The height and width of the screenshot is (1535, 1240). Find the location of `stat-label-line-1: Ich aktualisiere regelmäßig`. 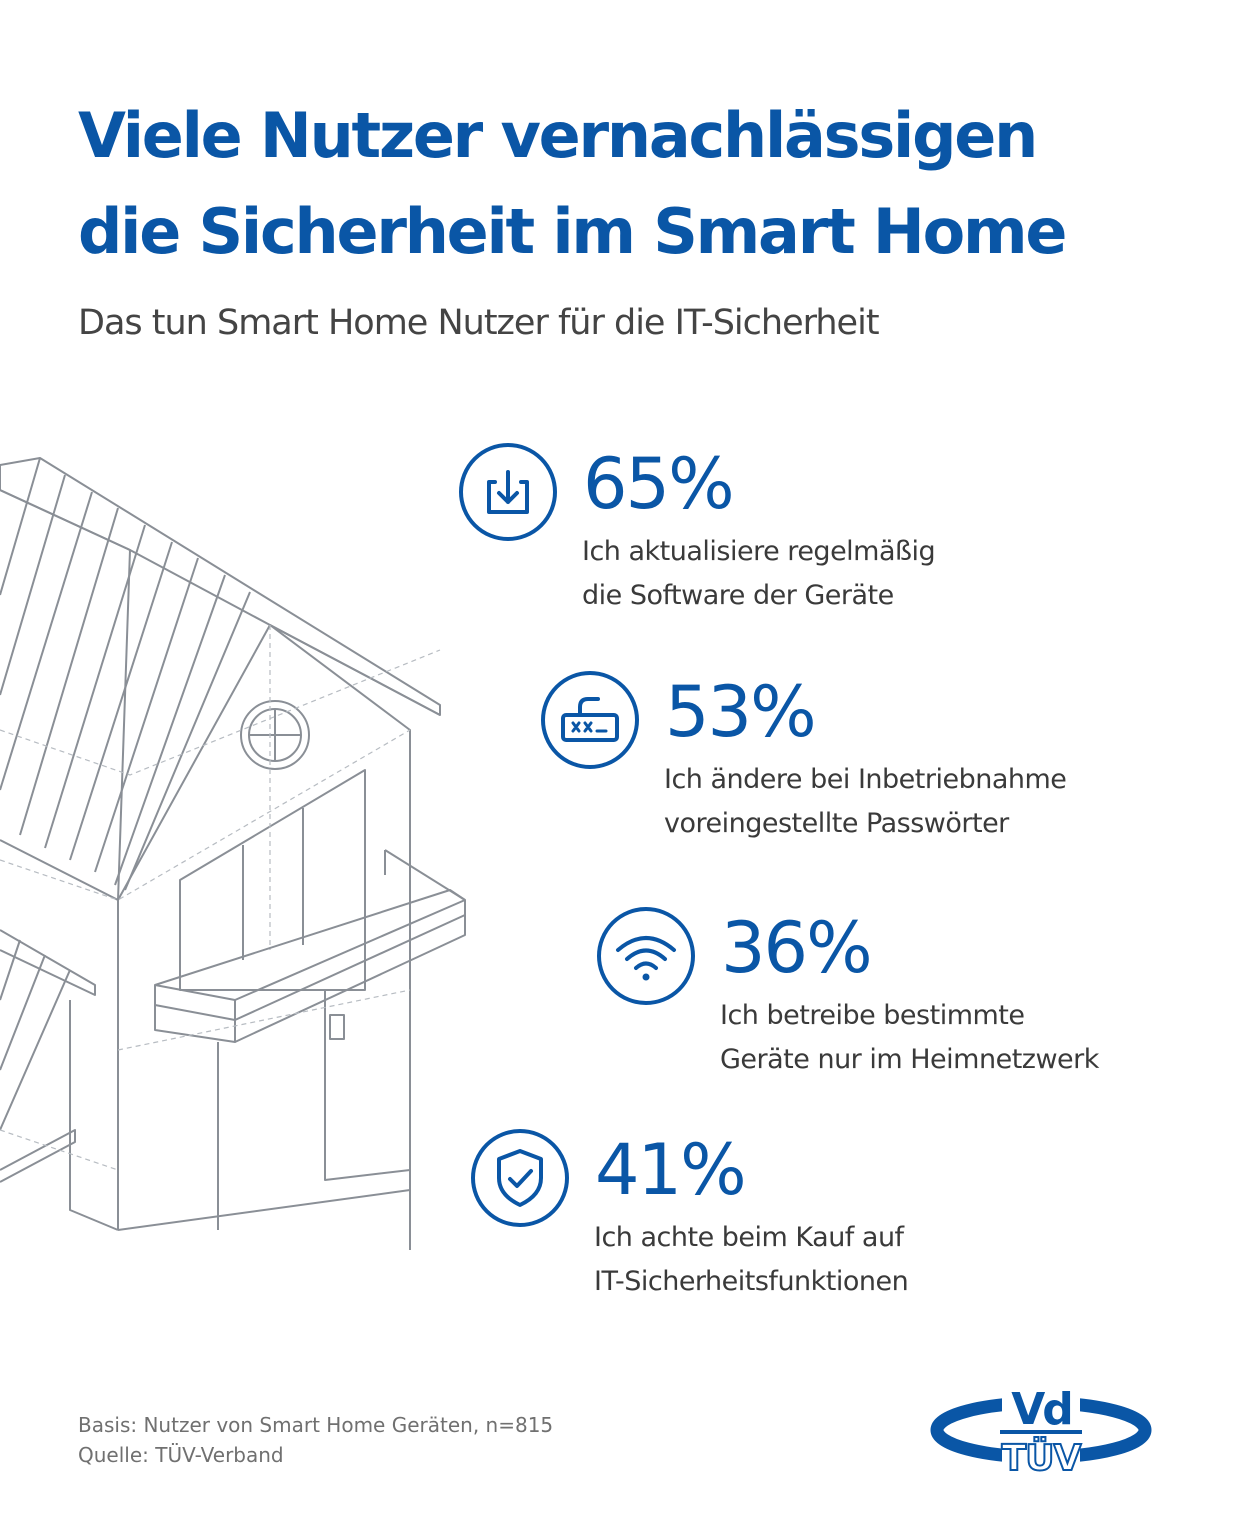

stat-label-line-1: Ich aktualisiere regelmäßig is located at coordinates (759, 551).